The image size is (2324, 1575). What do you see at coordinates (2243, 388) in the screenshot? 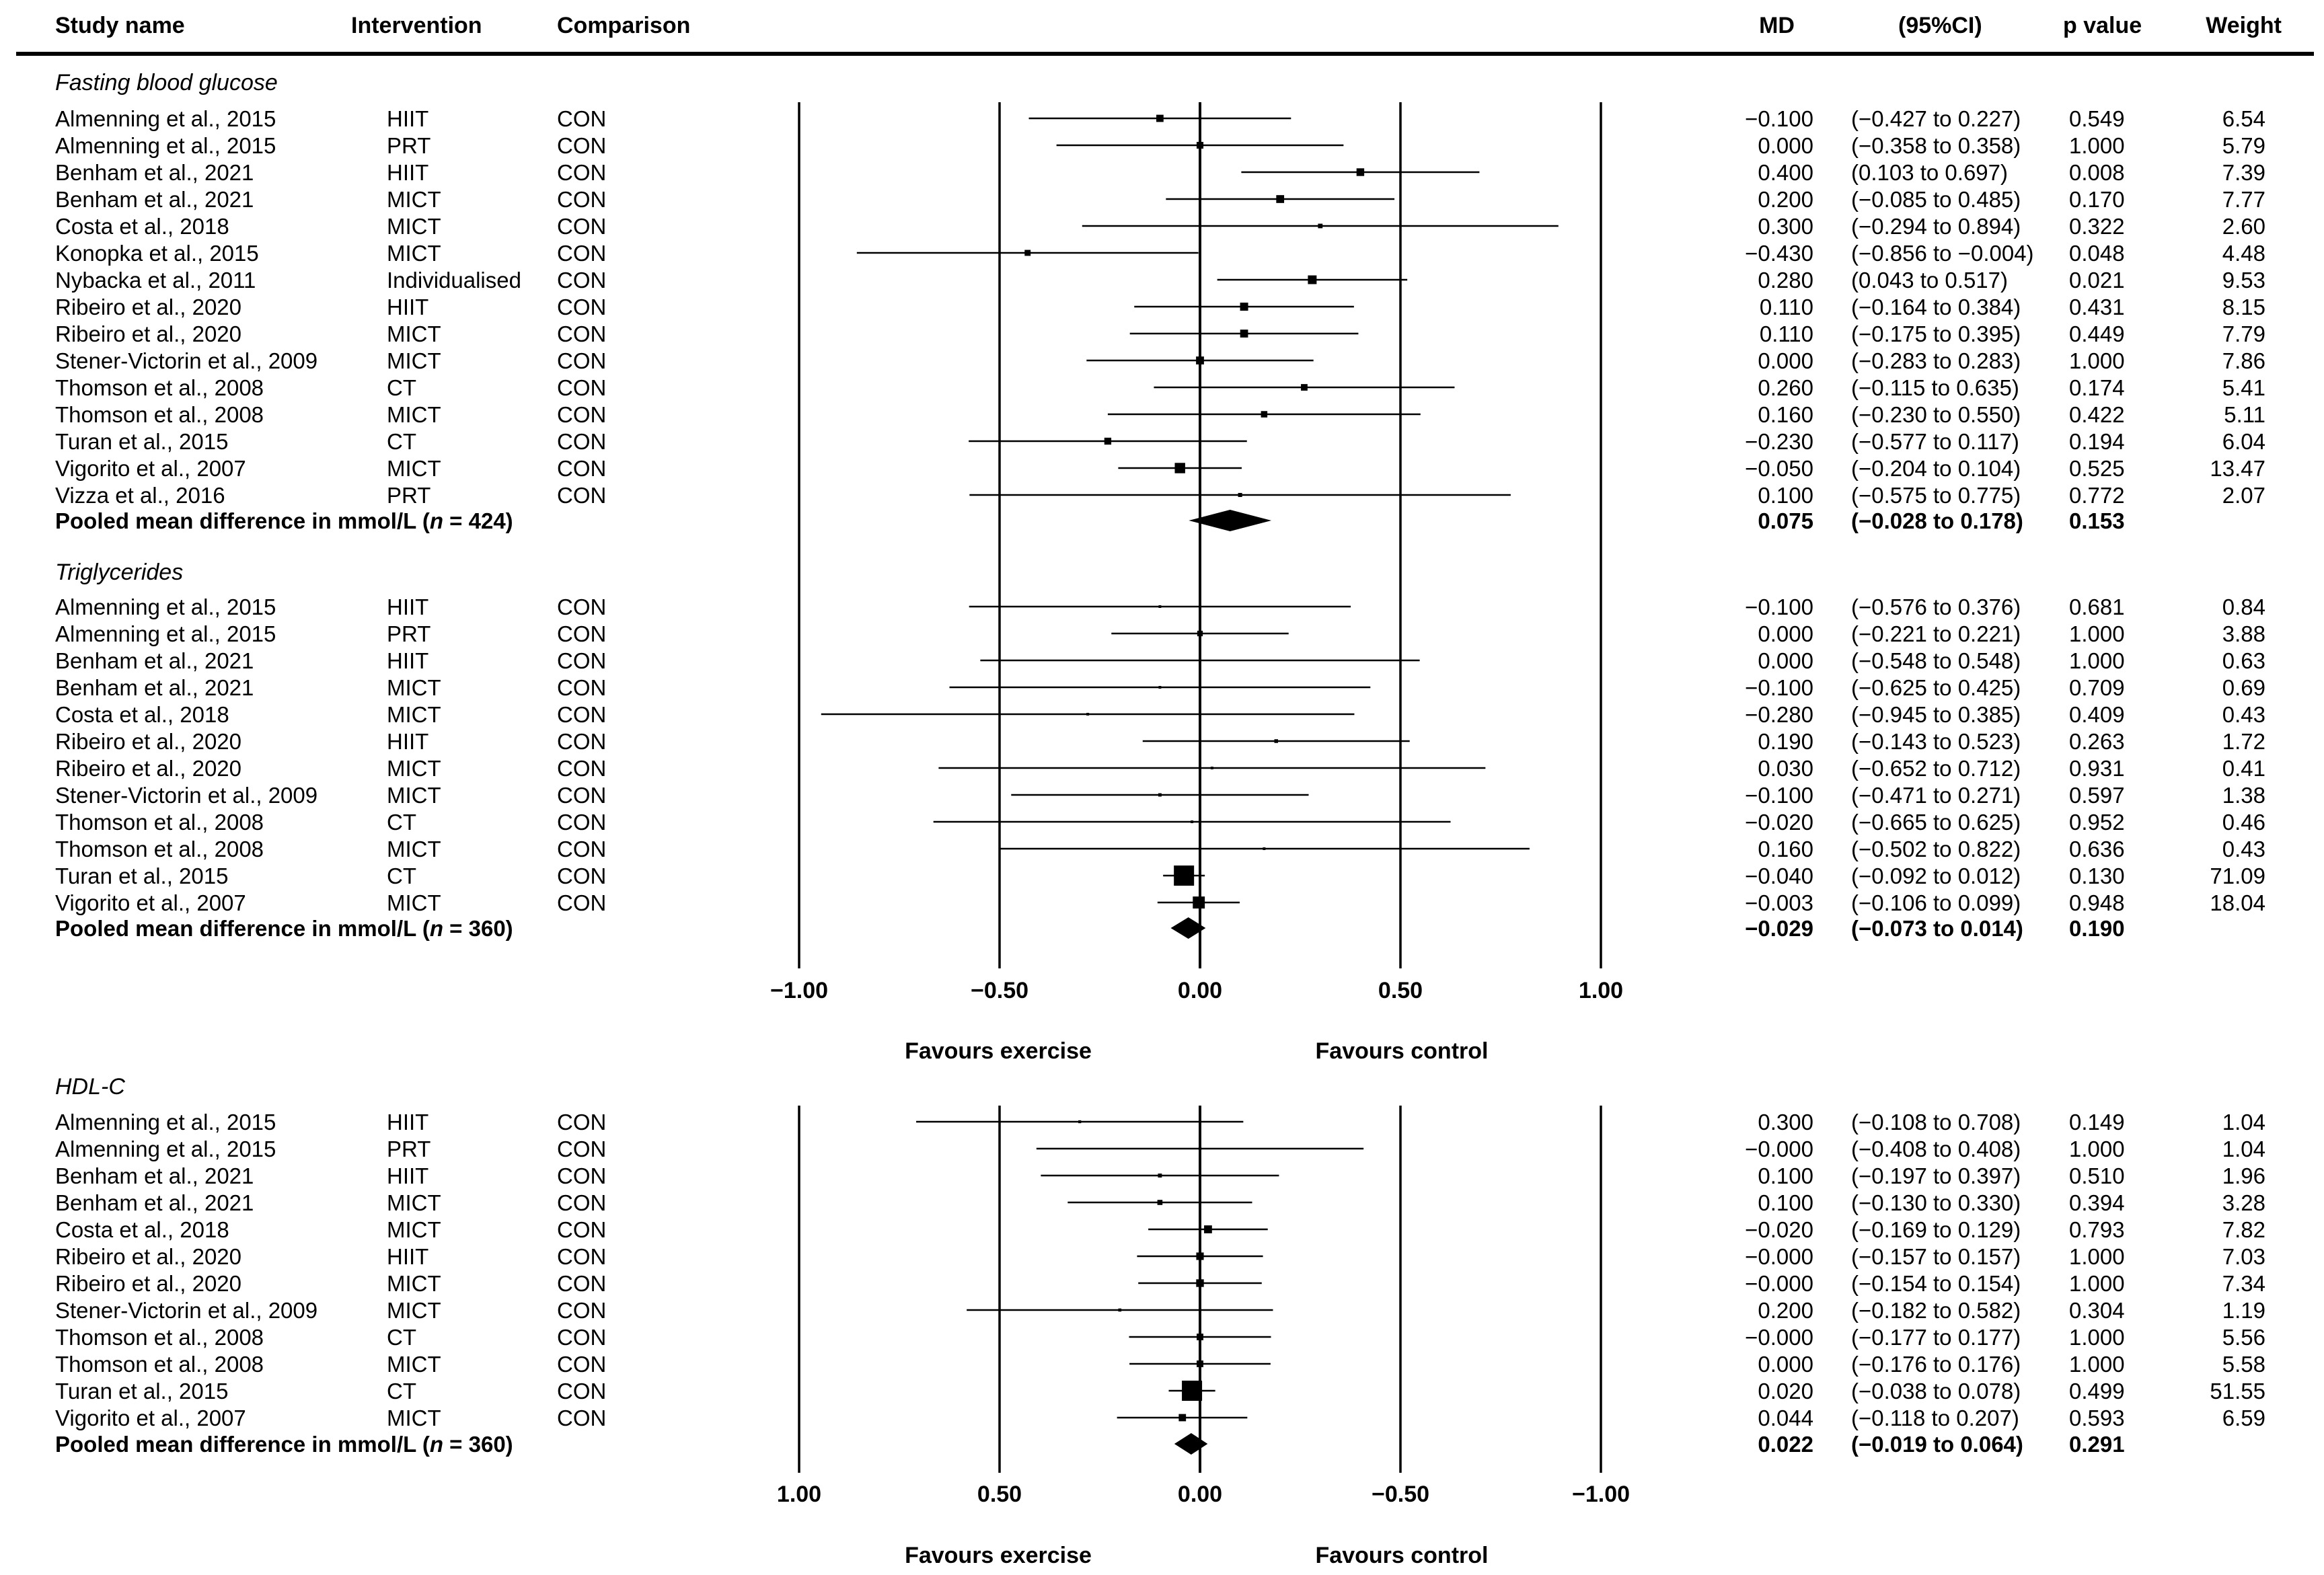
I see `weight-value: 5.41` at bounding box center [2243, 388].